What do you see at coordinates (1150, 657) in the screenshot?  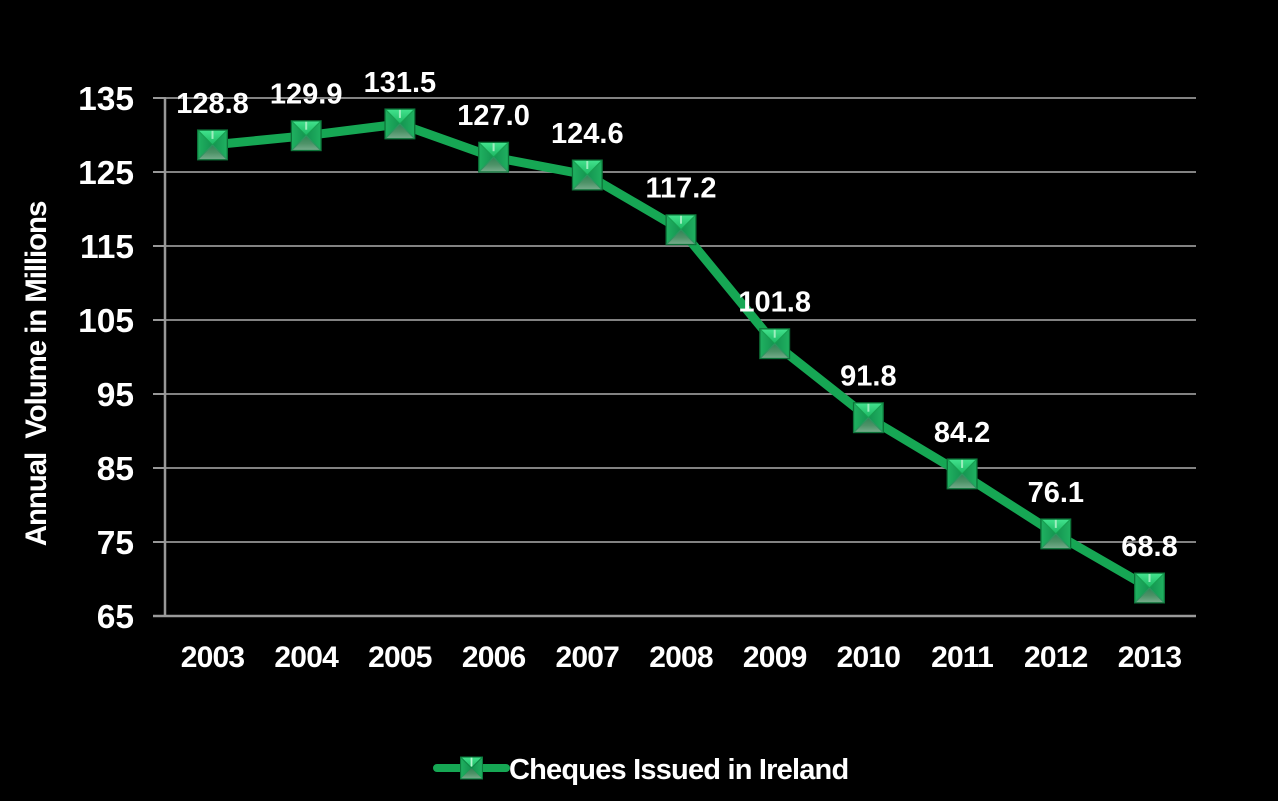 I see `svg-text: 2013` at bounding box center [1150, 657].